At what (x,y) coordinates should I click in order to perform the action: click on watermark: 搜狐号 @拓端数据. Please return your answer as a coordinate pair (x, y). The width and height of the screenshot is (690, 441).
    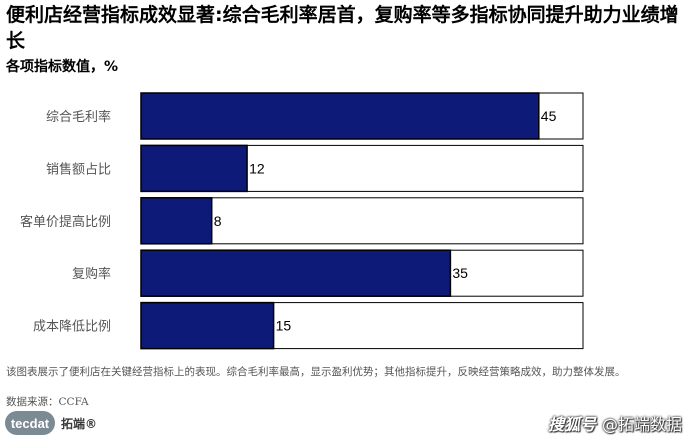
    Looking at the image, I should click on (615, 423).